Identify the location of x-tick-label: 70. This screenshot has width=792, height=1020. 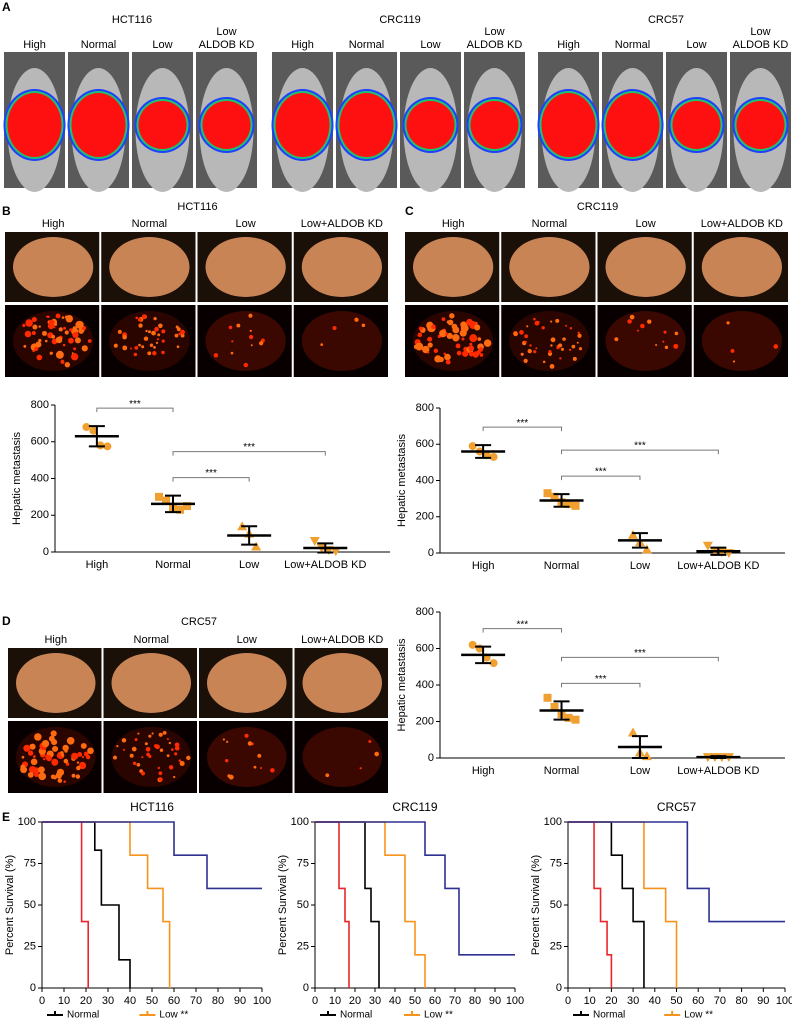
(455, 1001).